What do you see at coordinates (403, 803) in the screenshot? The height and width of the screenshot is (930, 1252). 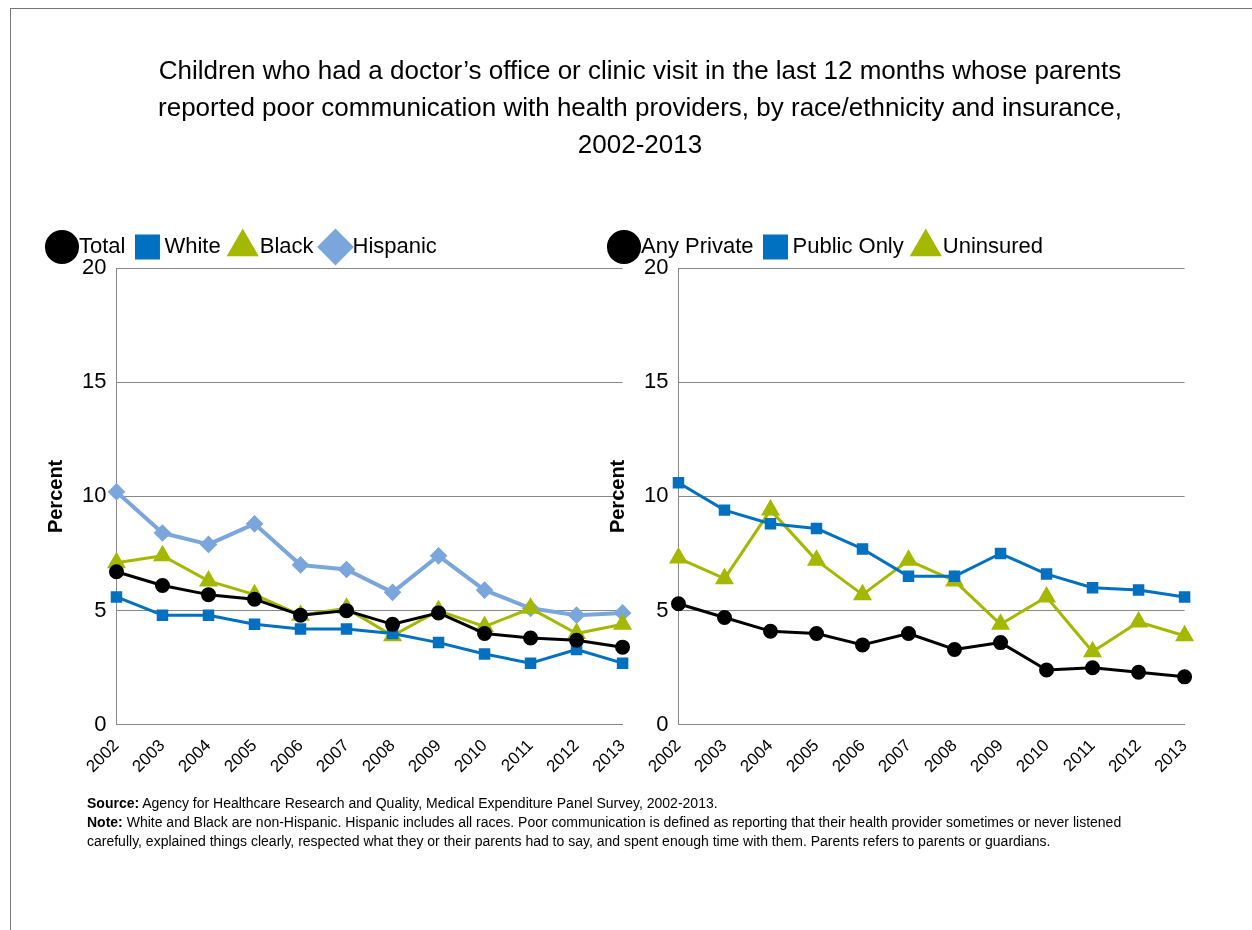 I see `source-note: Source: Agency for Healthcare Research and Quality, Medical Expenditure Panel Survey, 2002-2013.` at bounding box center [403, 803].